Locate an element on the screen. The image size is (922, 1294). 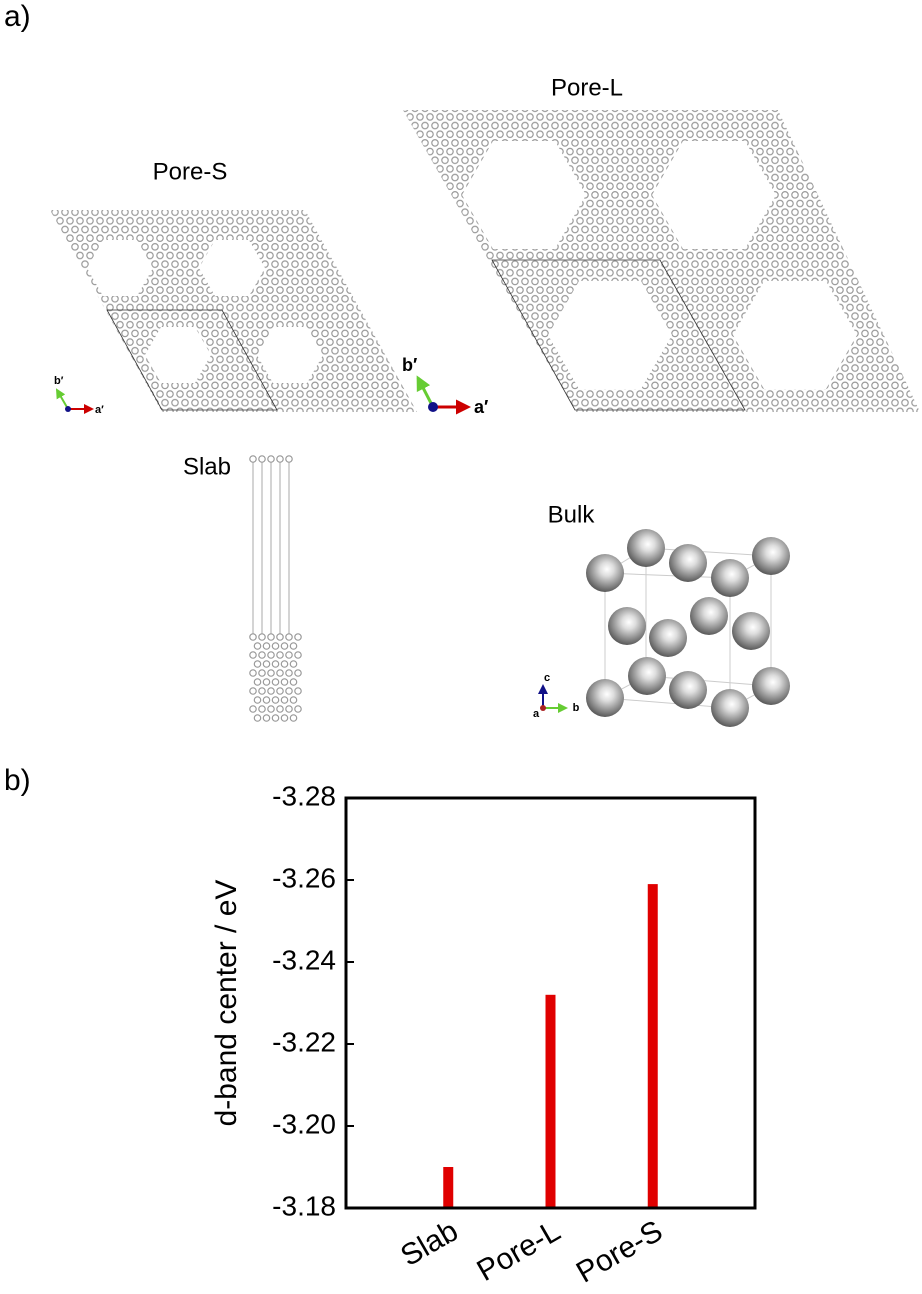
axis-label: a is located at coordinates (536, 714).